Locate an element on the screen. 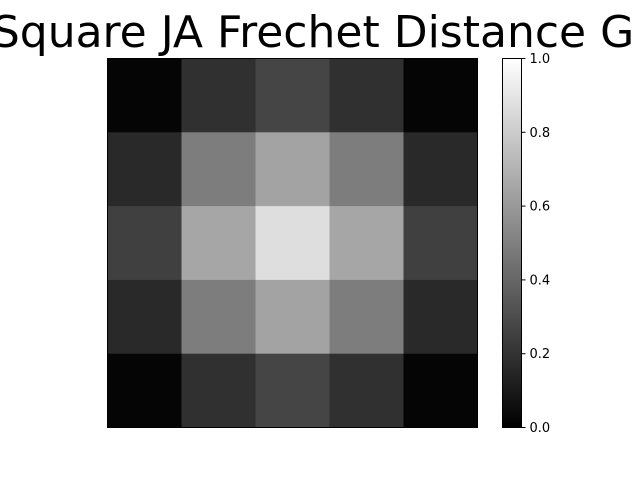 This screenshot has width=640, height=480. heatmap-cell-r0-c3 is located at coordinates (366, 95).